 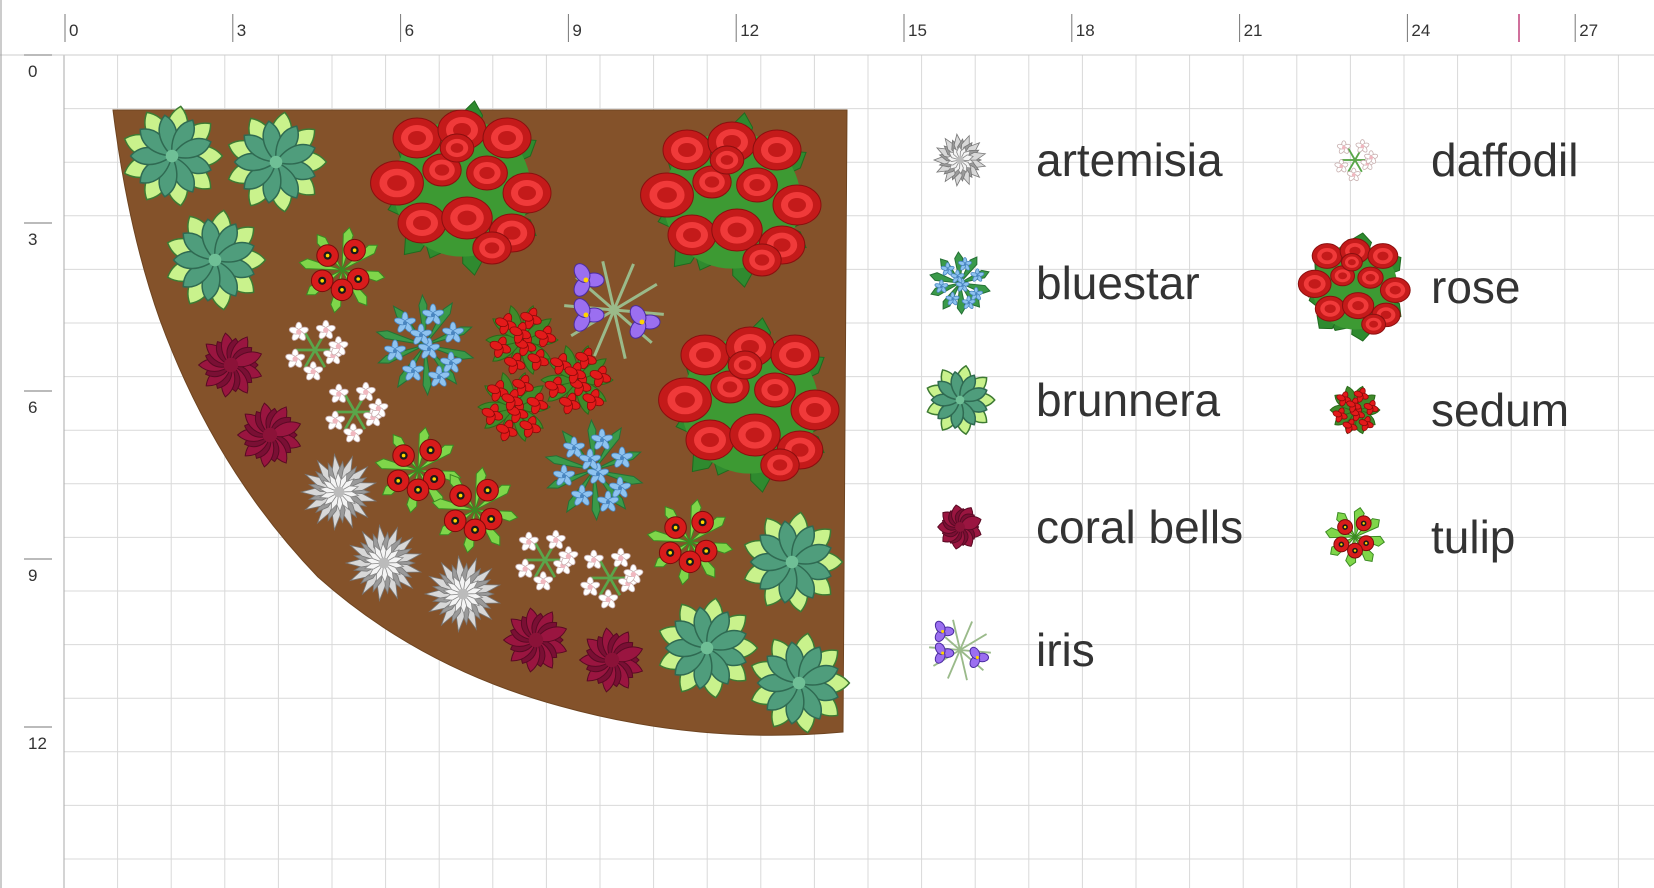 I want to click on legend-label: sedum, so click(x=1500, y=410).